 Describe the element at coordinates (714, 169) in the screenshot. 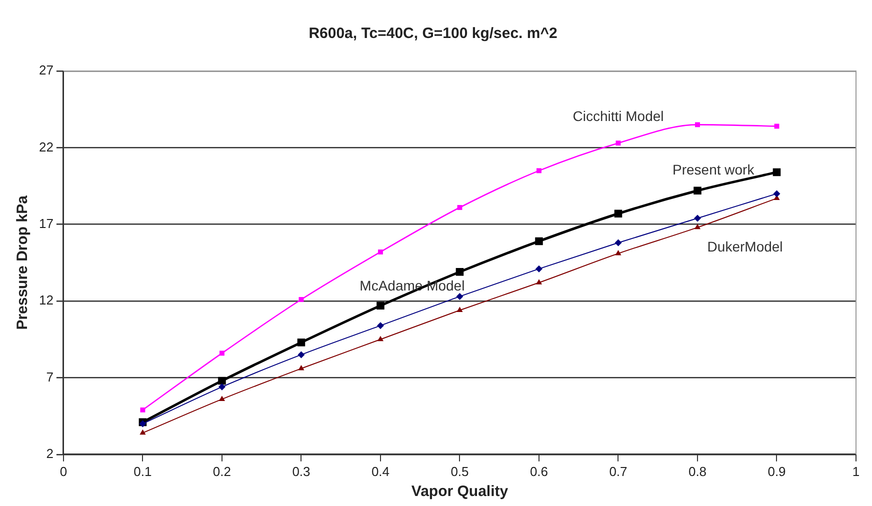

I see `series-label: Present work` at that location.